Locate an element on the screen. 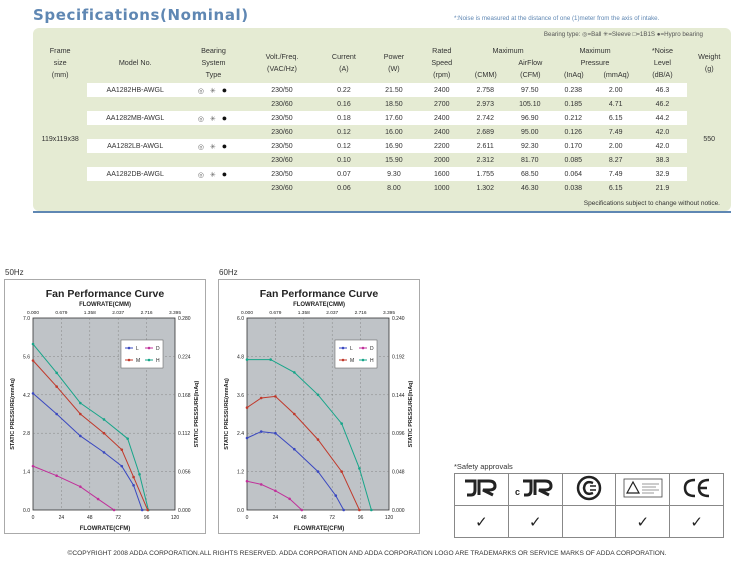  pressure-mmaq-cell: 7.49 is located at coordinates (615, 174).